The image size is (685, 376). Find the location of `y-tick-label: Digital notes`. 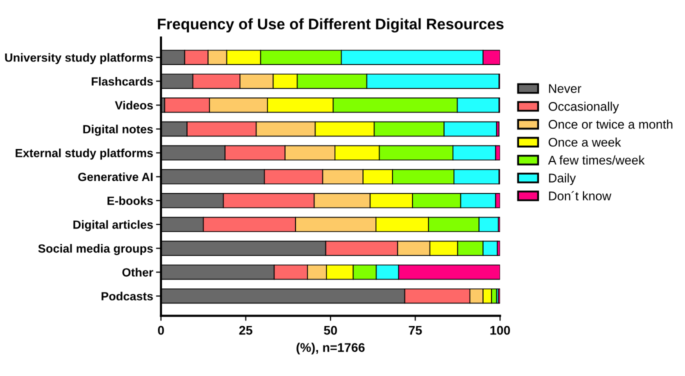

y-tick-label: Digital notes is located at coordinates (118, 130).